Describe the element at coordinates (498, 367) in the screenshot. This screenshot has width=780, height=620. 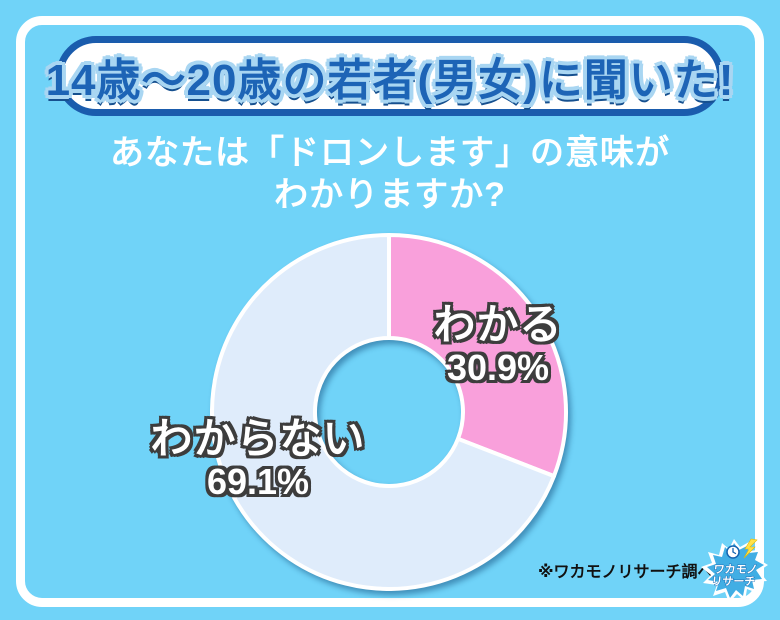
I see `slice-label-wakaru-value: 30.9%` at that location.